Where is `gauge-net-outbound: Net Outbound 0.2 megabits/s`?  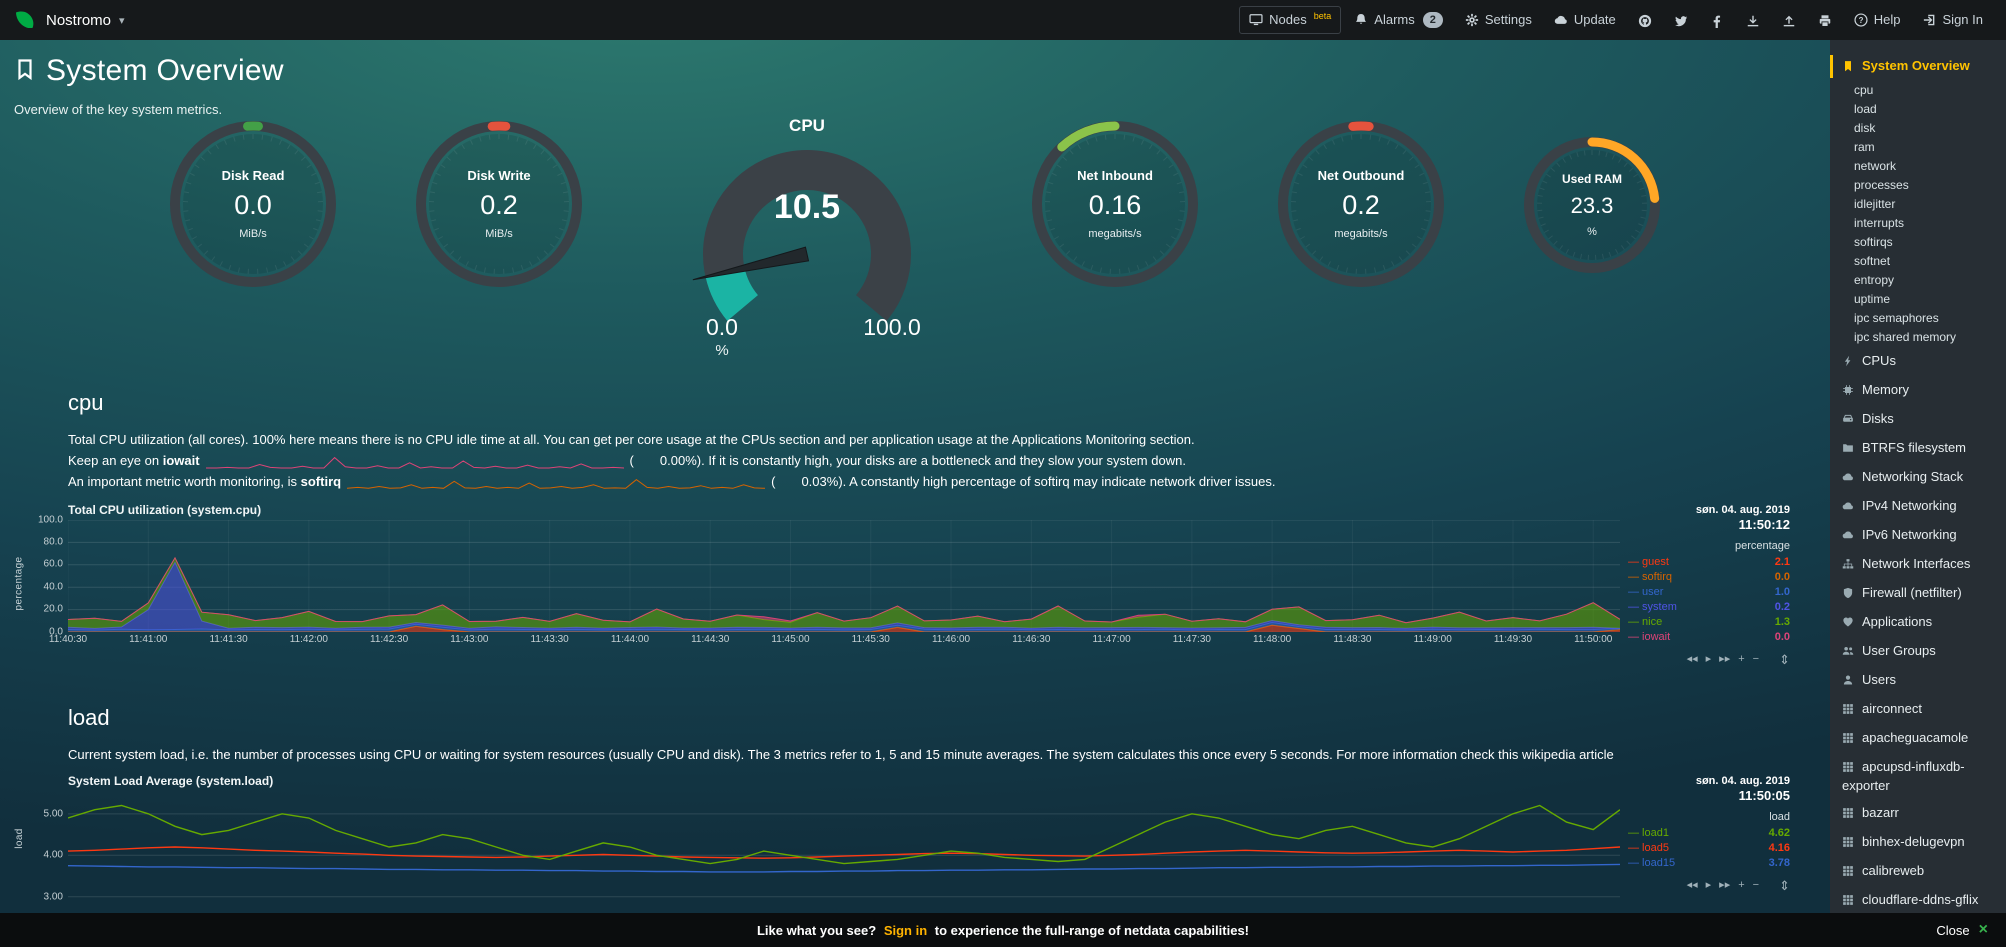 gauge-net-outbound: Net Outbound 0.2 megabits/s is located at coordinates (1361, 204).